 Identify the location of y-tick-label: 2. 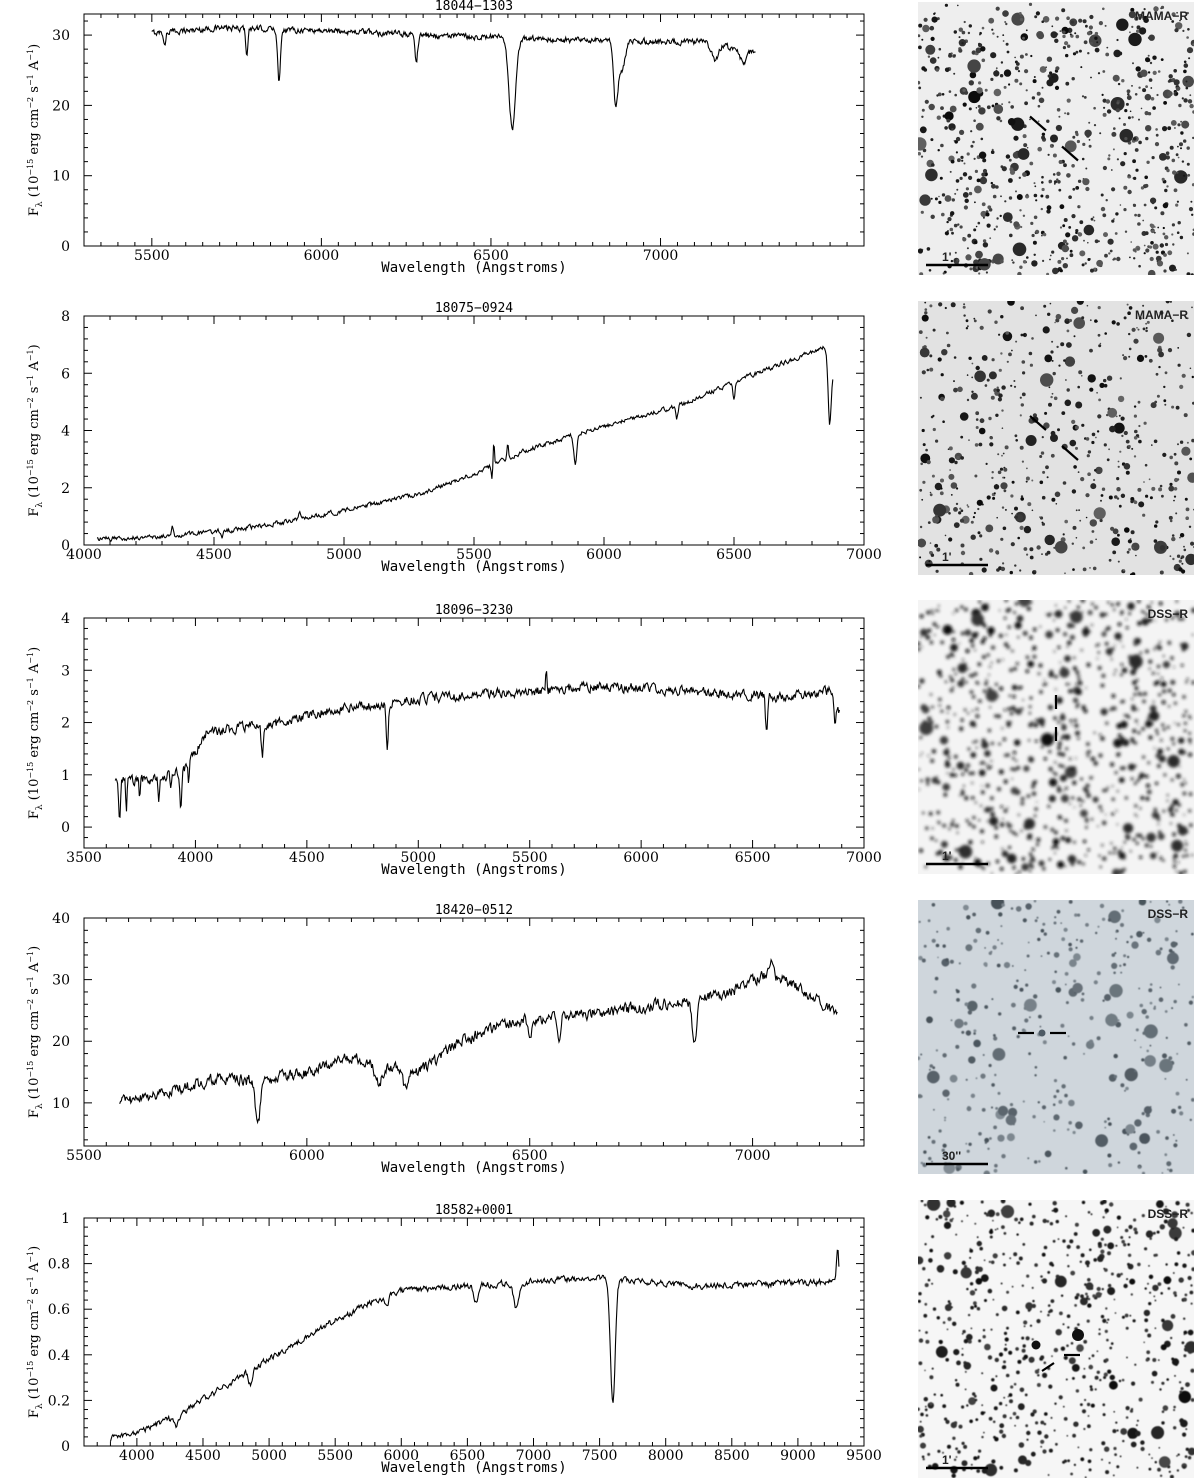
(65, 724).